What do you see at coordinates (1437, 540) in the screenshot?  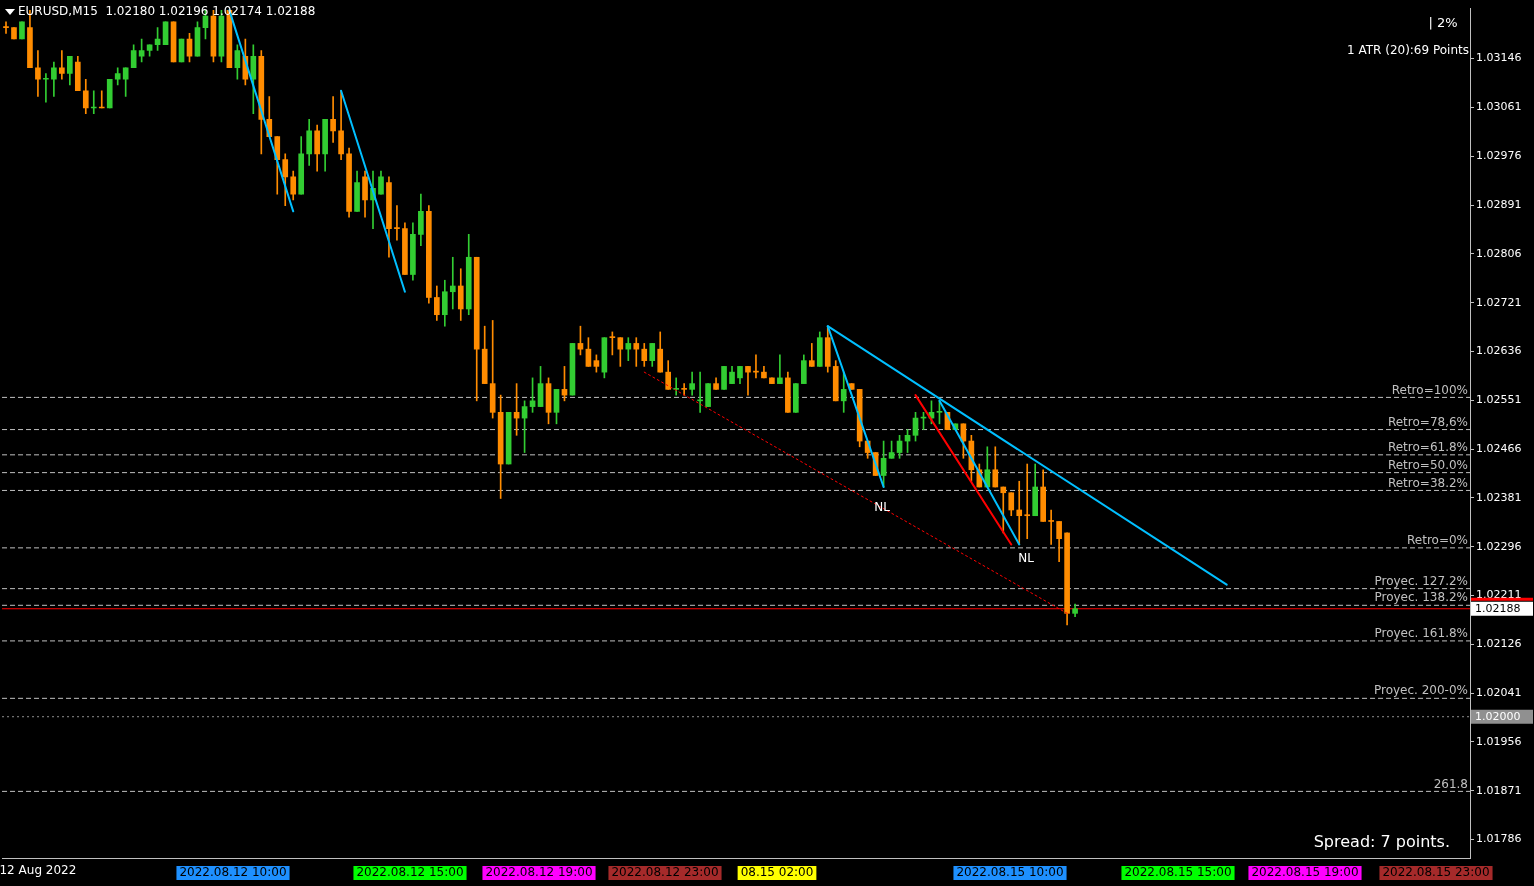 I see `annotation: Retro=0%` at bounding box center [1437, 540].